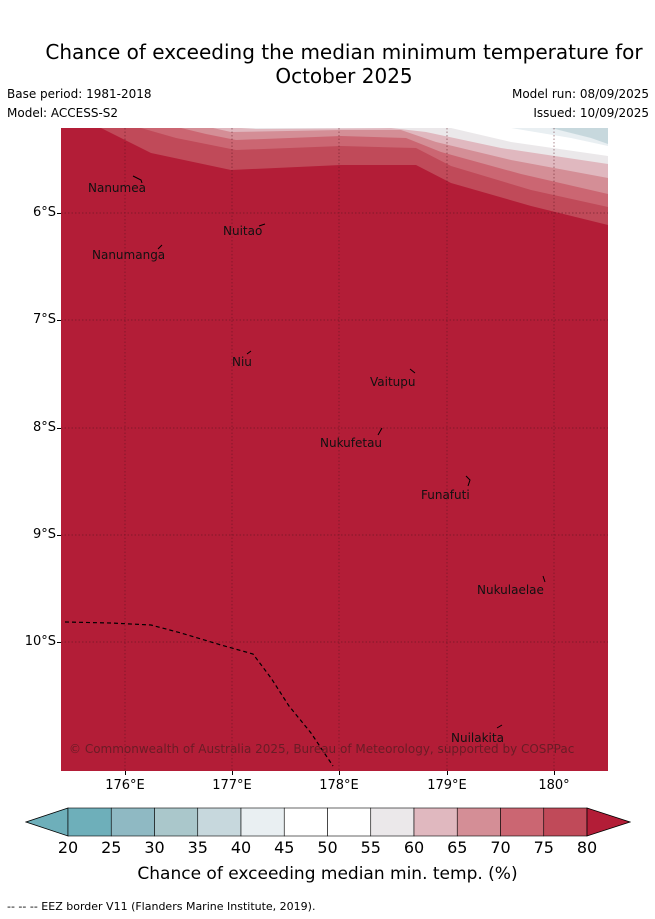 The image size is (655, 919). Describe the element at coordinates (587, 847) in the screenshot. I see `colorbar-tick-label-80: 80` at that location.